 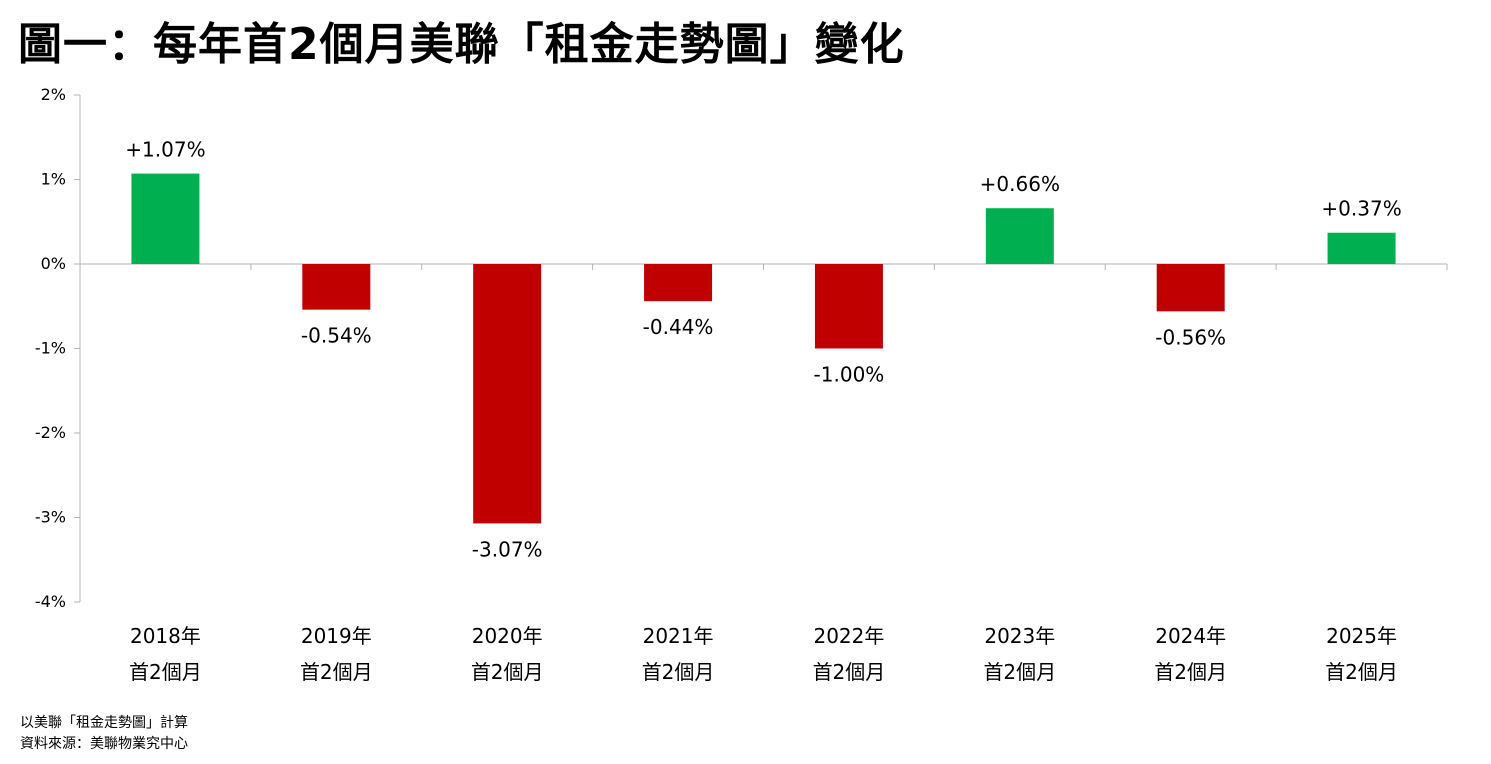 I want to click on y-tick-label: -3%, so click(x=50, y=517).